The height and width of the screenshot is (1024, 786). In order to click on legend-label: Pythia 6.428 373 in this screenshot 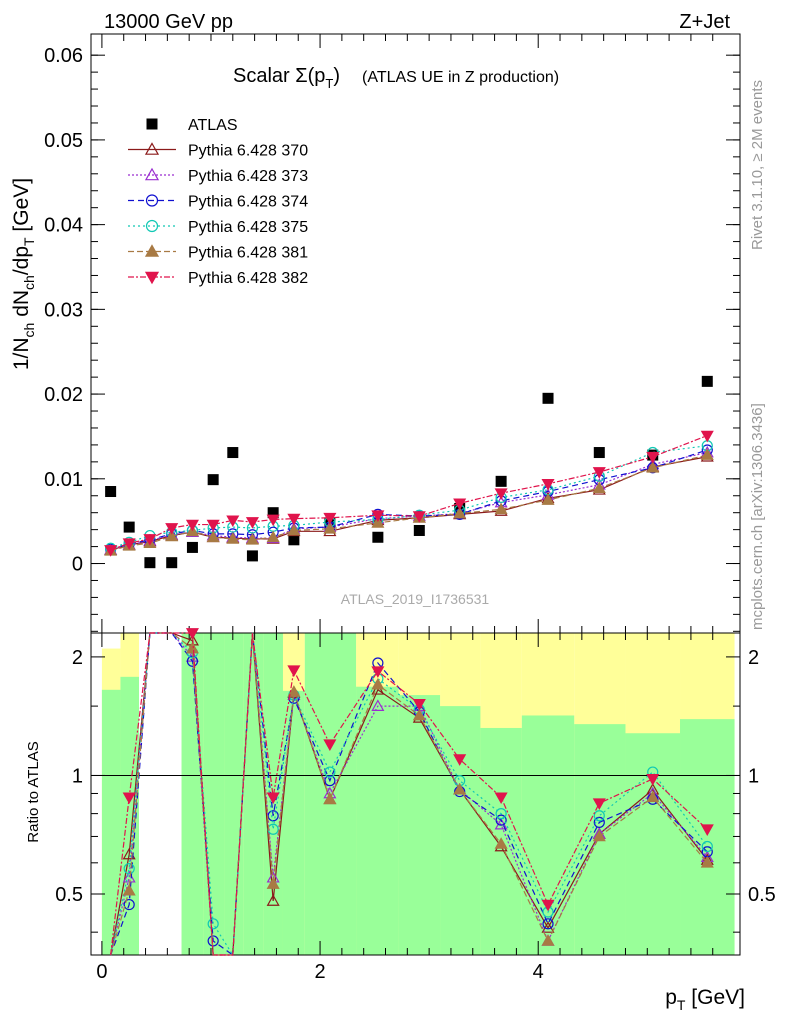, I will do `click(248, 176)`.